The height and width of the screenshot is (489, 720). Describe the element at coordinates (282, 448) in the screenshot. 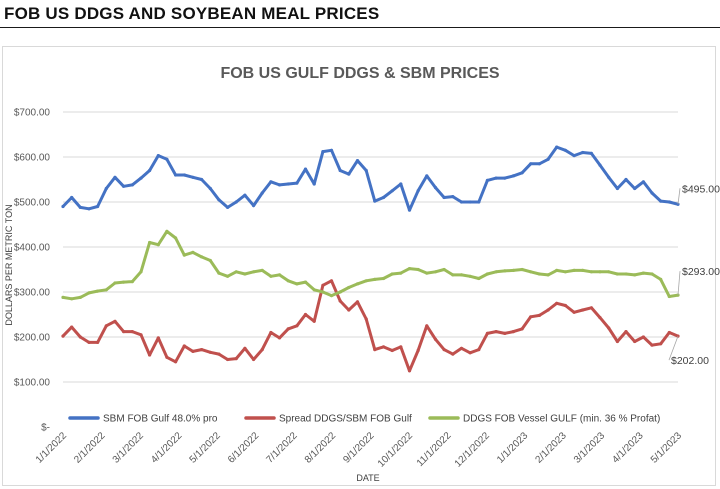

I see `x-tick-label: 7/1/2022` at that location.